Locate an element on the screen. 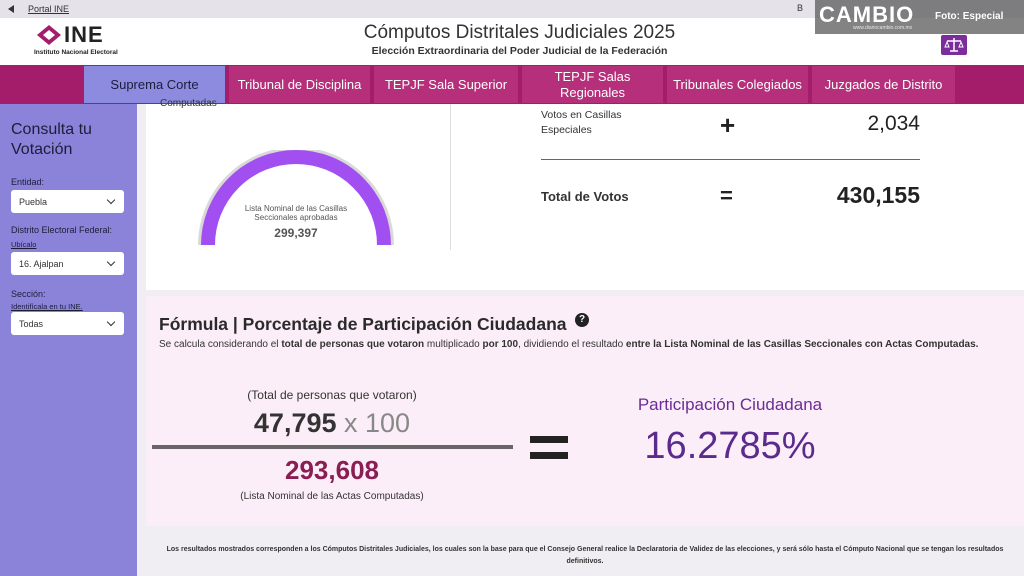  watermark-credit: Foto: Especial is located at coordinates (969, 16).